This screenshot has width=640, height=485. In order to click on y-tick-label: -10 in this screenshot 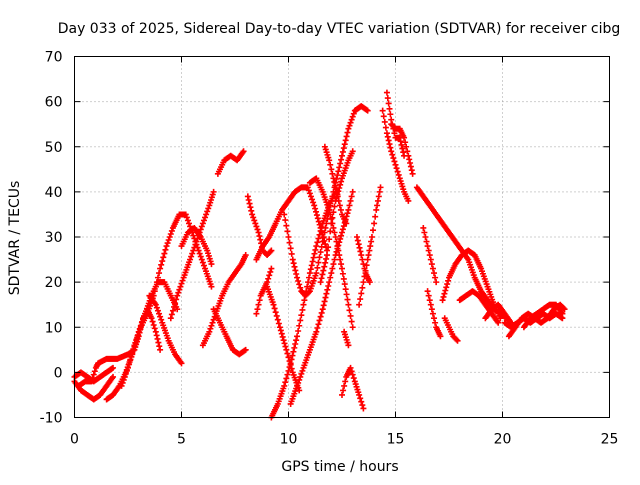, I will do `click(51, 419)`.